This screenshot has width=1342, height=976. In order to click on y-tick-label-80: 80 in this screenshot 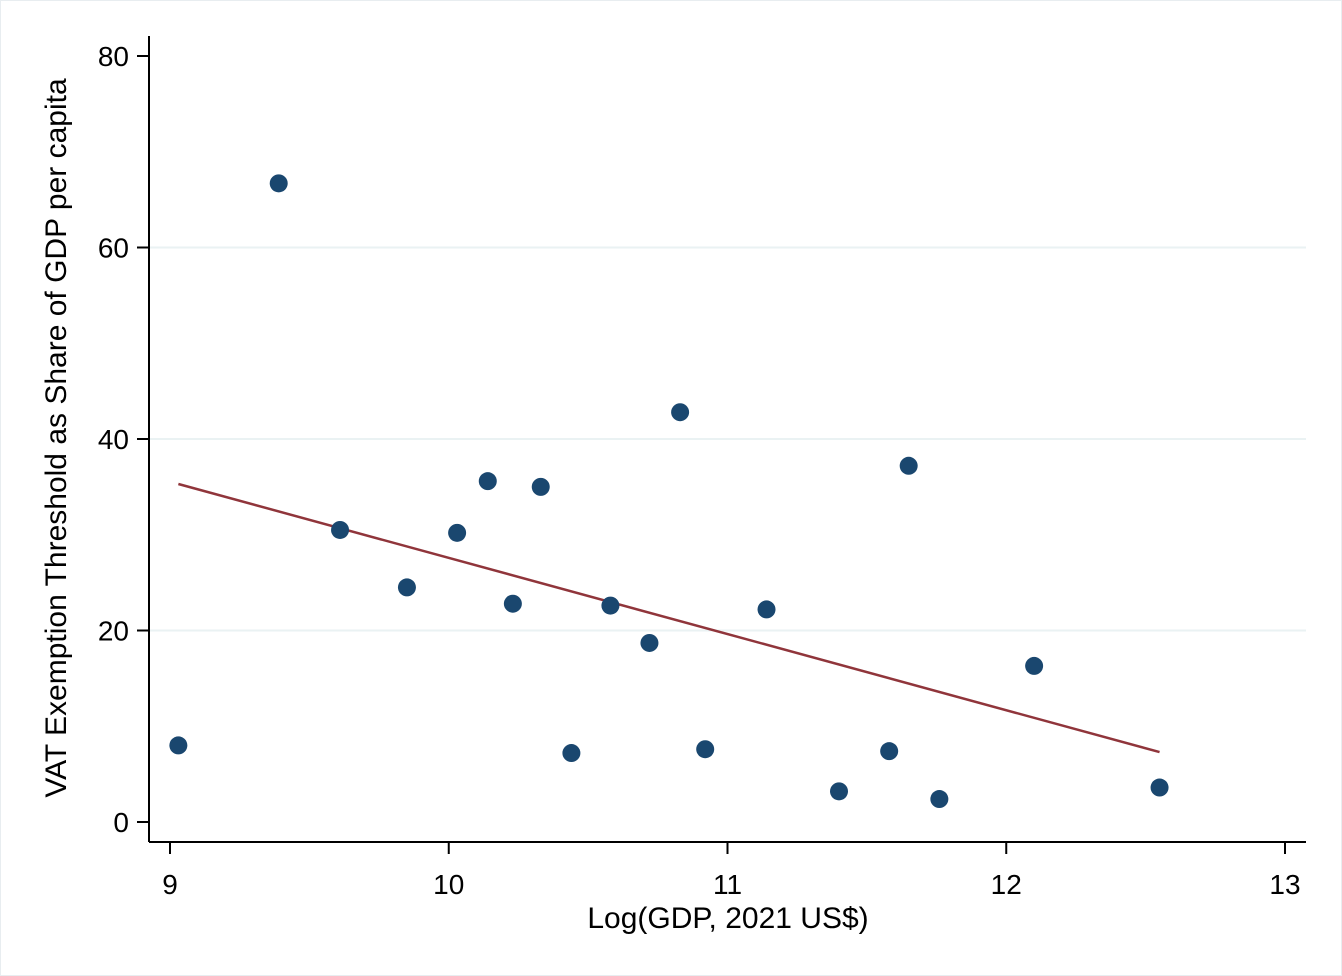, I will do `click(113, 56)`.